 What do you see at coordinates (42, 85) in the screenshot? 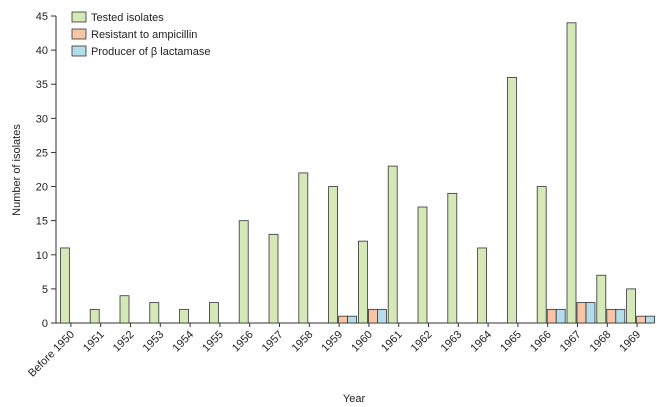
I see `y-tick-label: 35` at bounding box center [42, 85].